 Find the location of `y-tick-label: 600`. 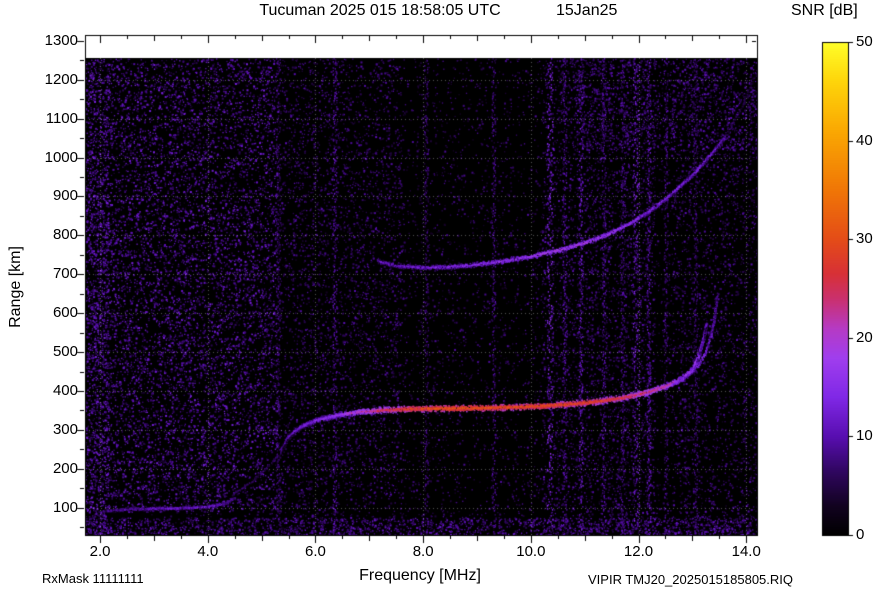

y-tick-label: 600 is located at coordinates (65, 313).